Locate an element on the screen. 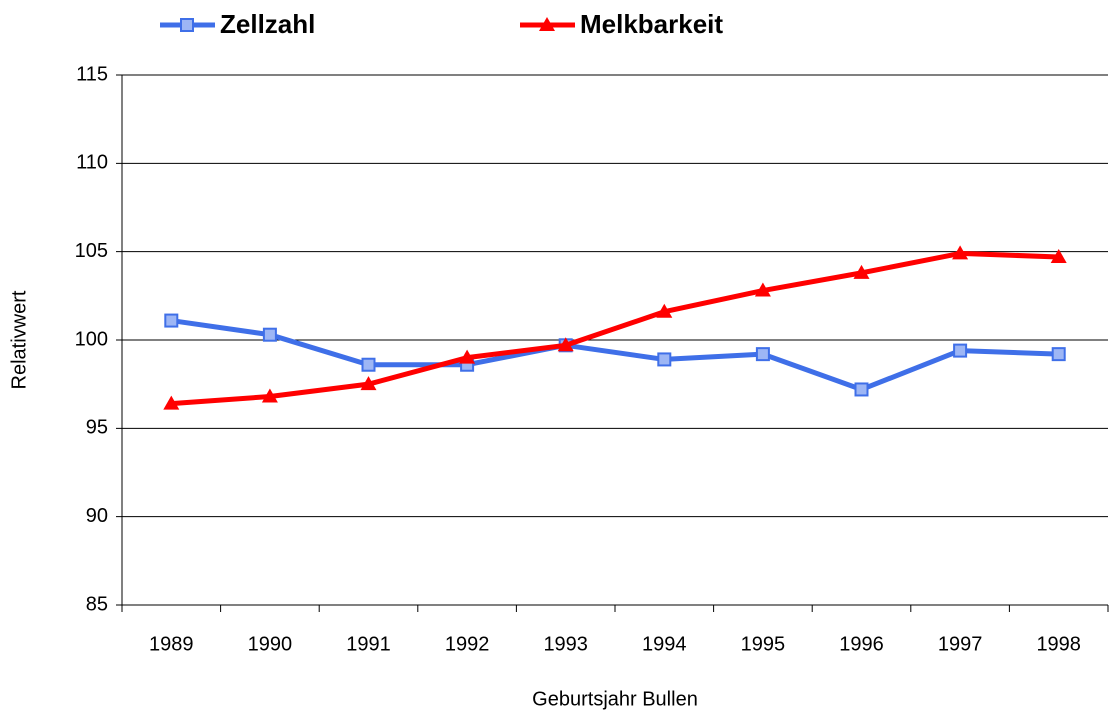  y-axis-title: Relativwert is located at coordinates (19, 339).